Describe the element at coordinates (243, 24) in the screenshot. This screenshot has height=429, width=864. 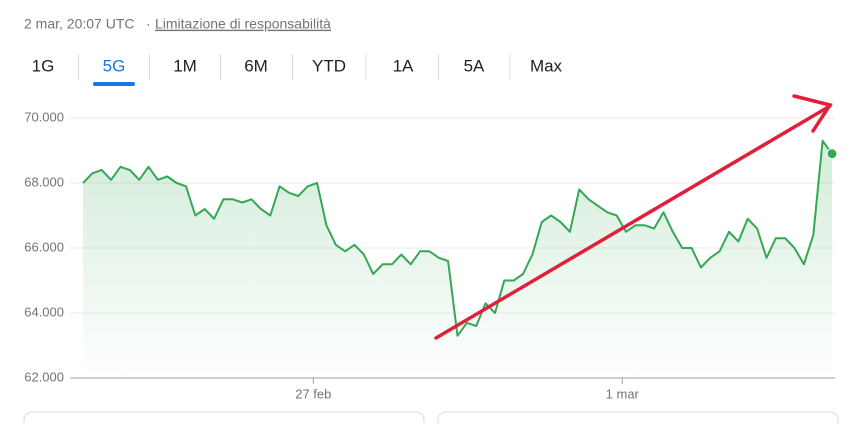
I see `disclaimer-link: Limitazione di responsabilità` at that location.